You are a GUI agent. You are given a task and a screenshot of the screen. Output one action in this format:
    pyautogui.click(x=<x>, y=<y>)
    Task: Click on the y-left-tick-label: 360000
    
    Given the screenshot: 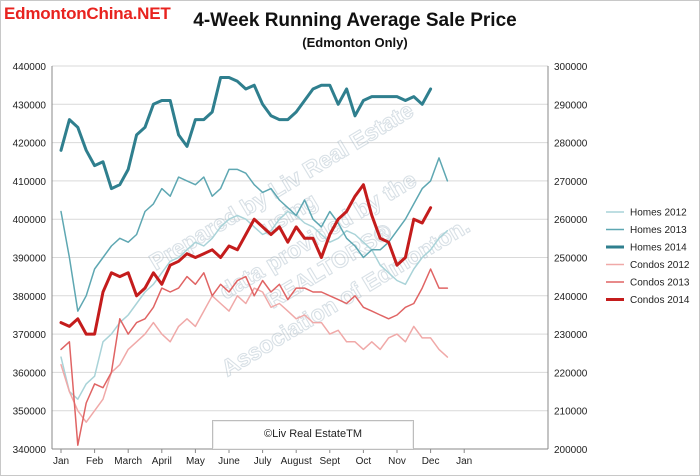 What is the action you would take?
    pyautogui.click(x=30, y=373)
    